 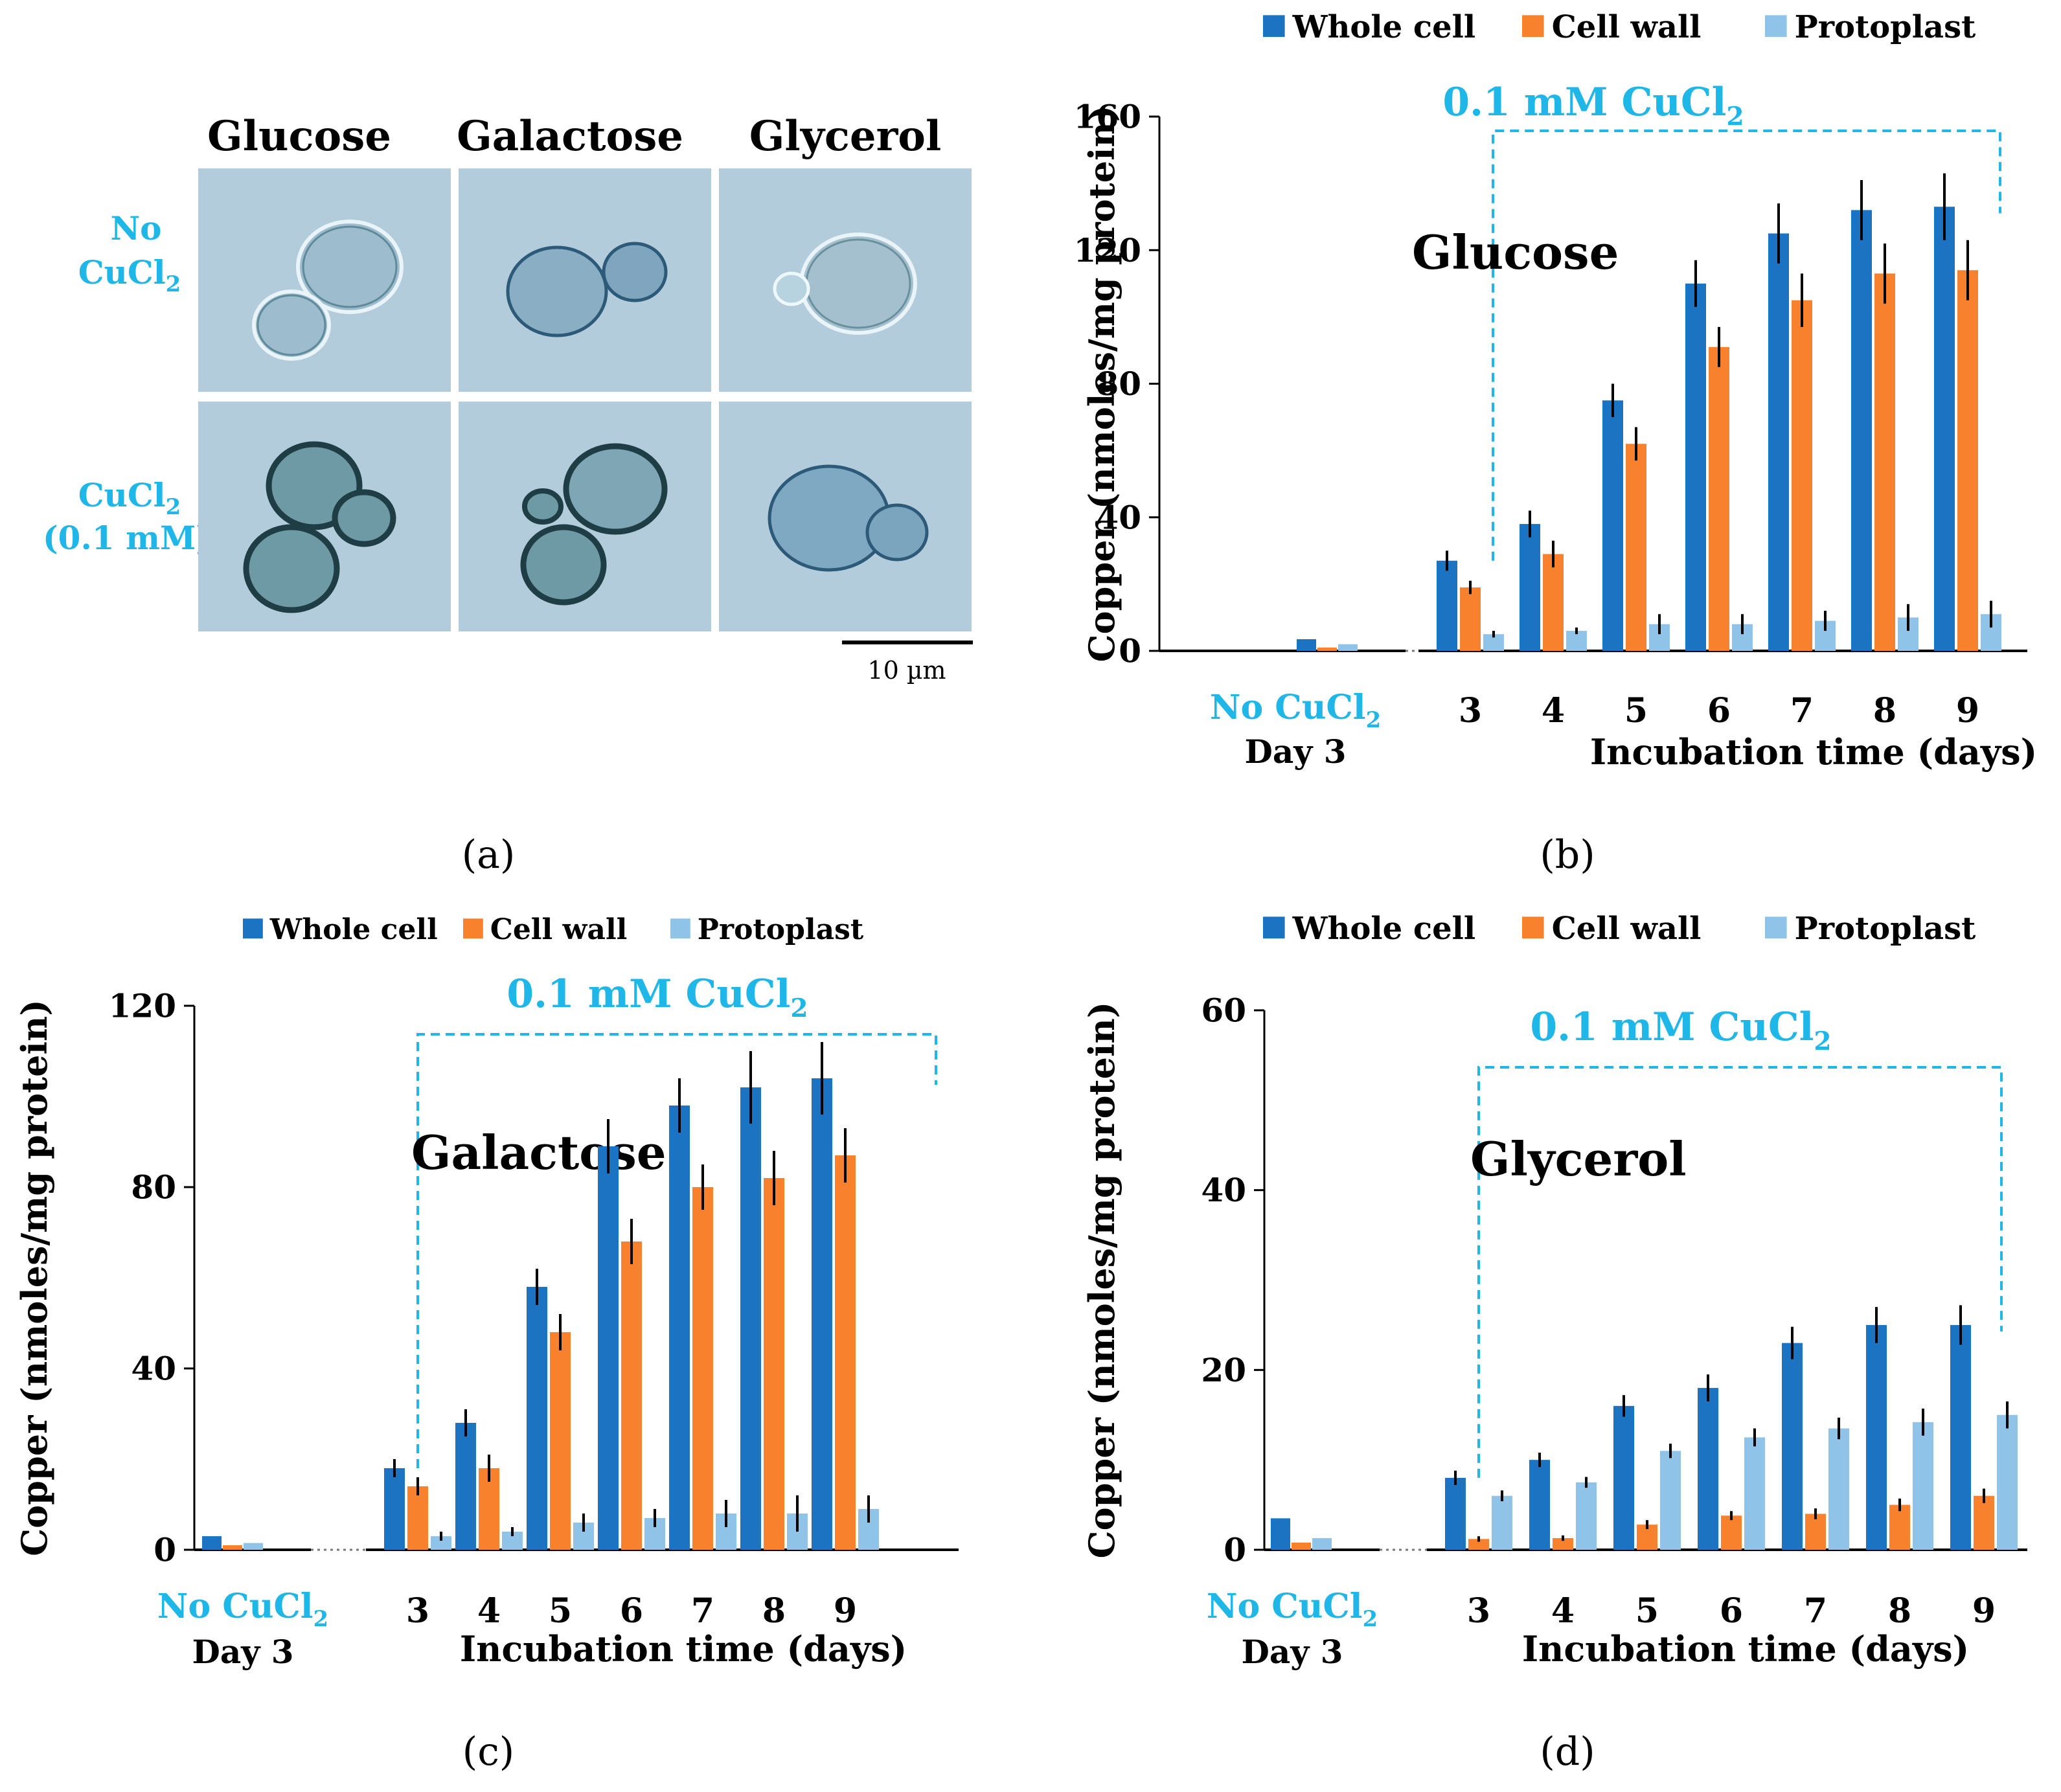 What do you see at coordinates (1563, 1611) in the screenshot?
I see `x-tick-label-4: 4` at bounding box center [1563, 1611].